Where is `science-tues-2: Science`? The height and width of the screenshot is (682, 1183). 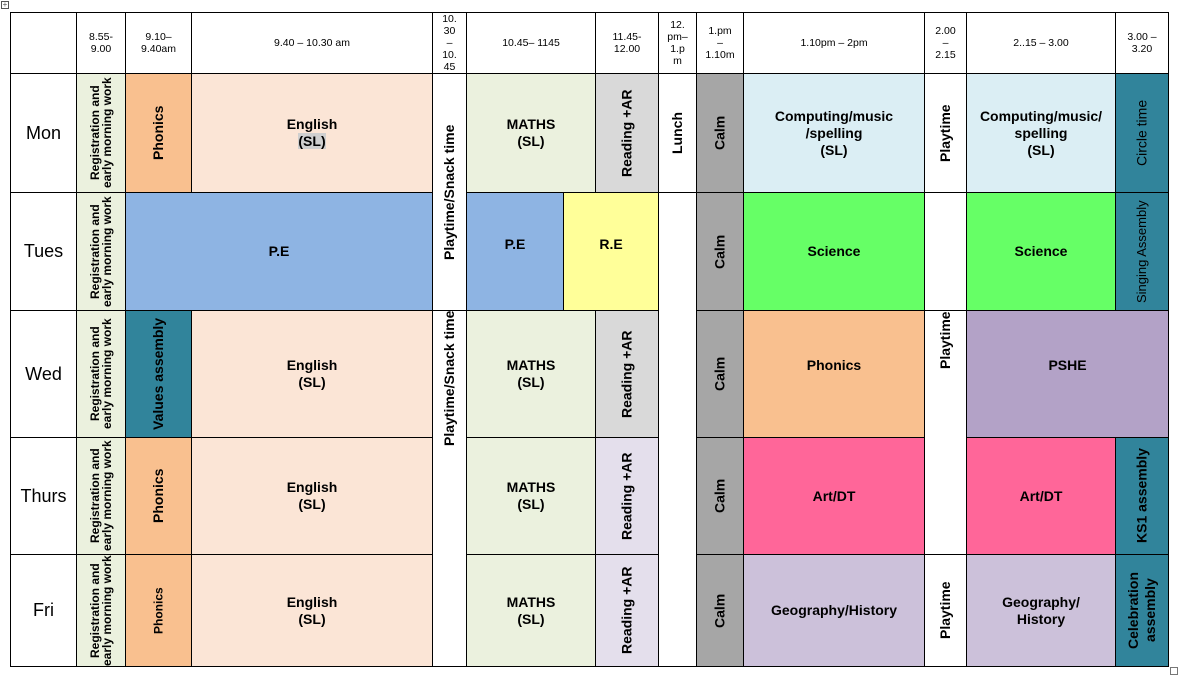
science-tues-2: Science is located at coordinates (1041, 251).